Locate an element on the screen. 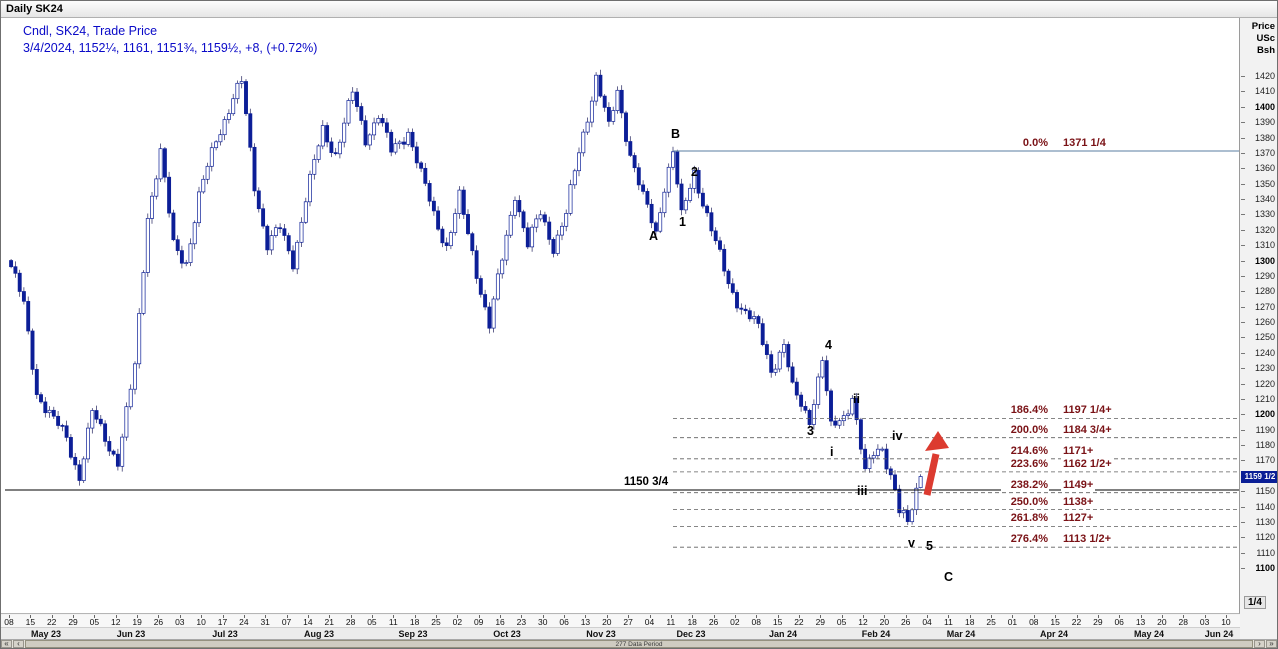 The image size is (1278, 649). fib-level-label: 186.4% 1197 1/4+ is located at coordinates (1057, 410).